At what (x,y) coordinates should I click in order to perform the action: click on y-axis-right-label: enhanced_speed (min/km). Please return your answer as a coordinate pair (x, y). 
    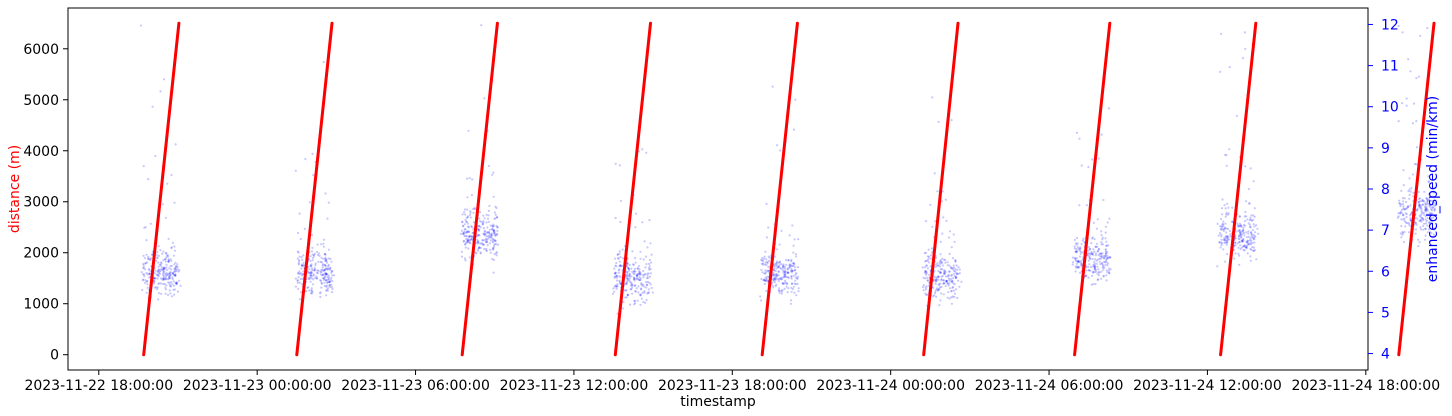
    Looking at the image, I should click on (1433, 189).